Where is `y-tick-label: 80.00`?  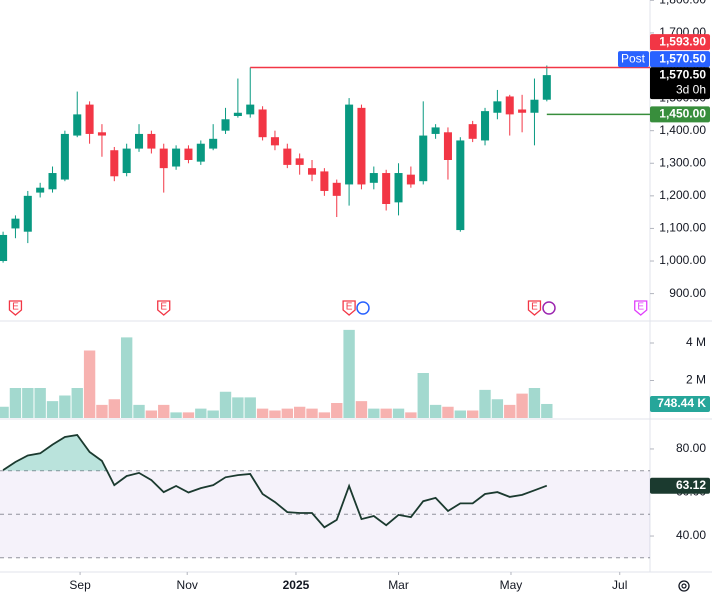
y-tick-label: 80.00 is located at coordinates (691, 448).